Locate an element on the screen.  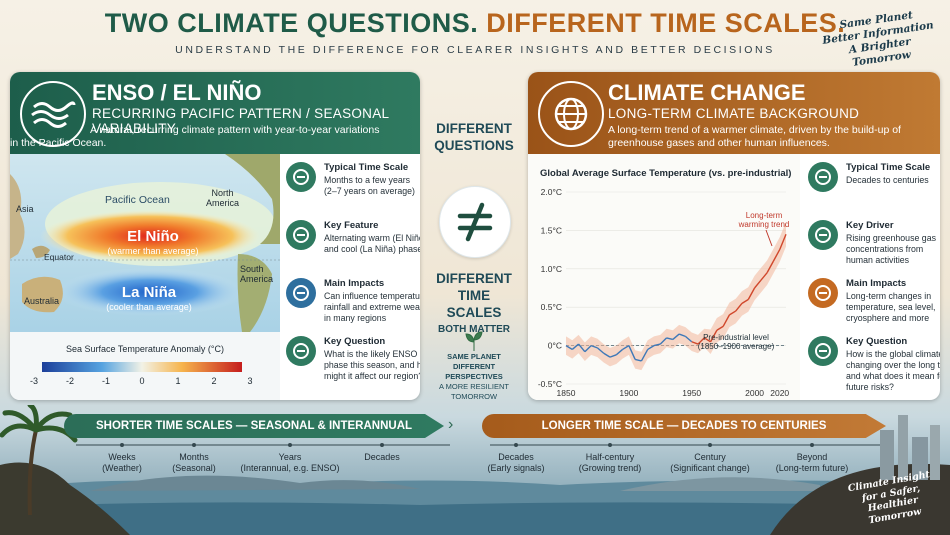
feature-text-line: Alternating warm (El Niño) is located at coordinates (372, 238).